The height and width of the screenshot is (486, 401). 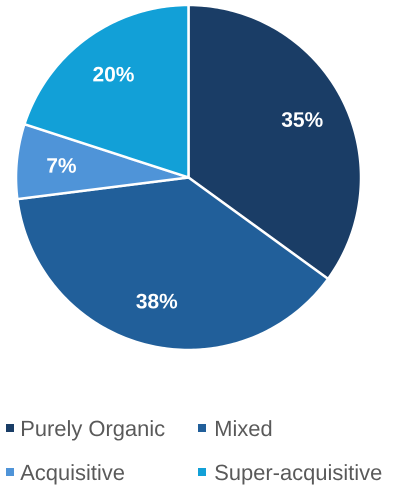 What do you see at coordinates (302, 119) in the screenshot?
I see `data-label: 35%` at bounding box center [302, 119].